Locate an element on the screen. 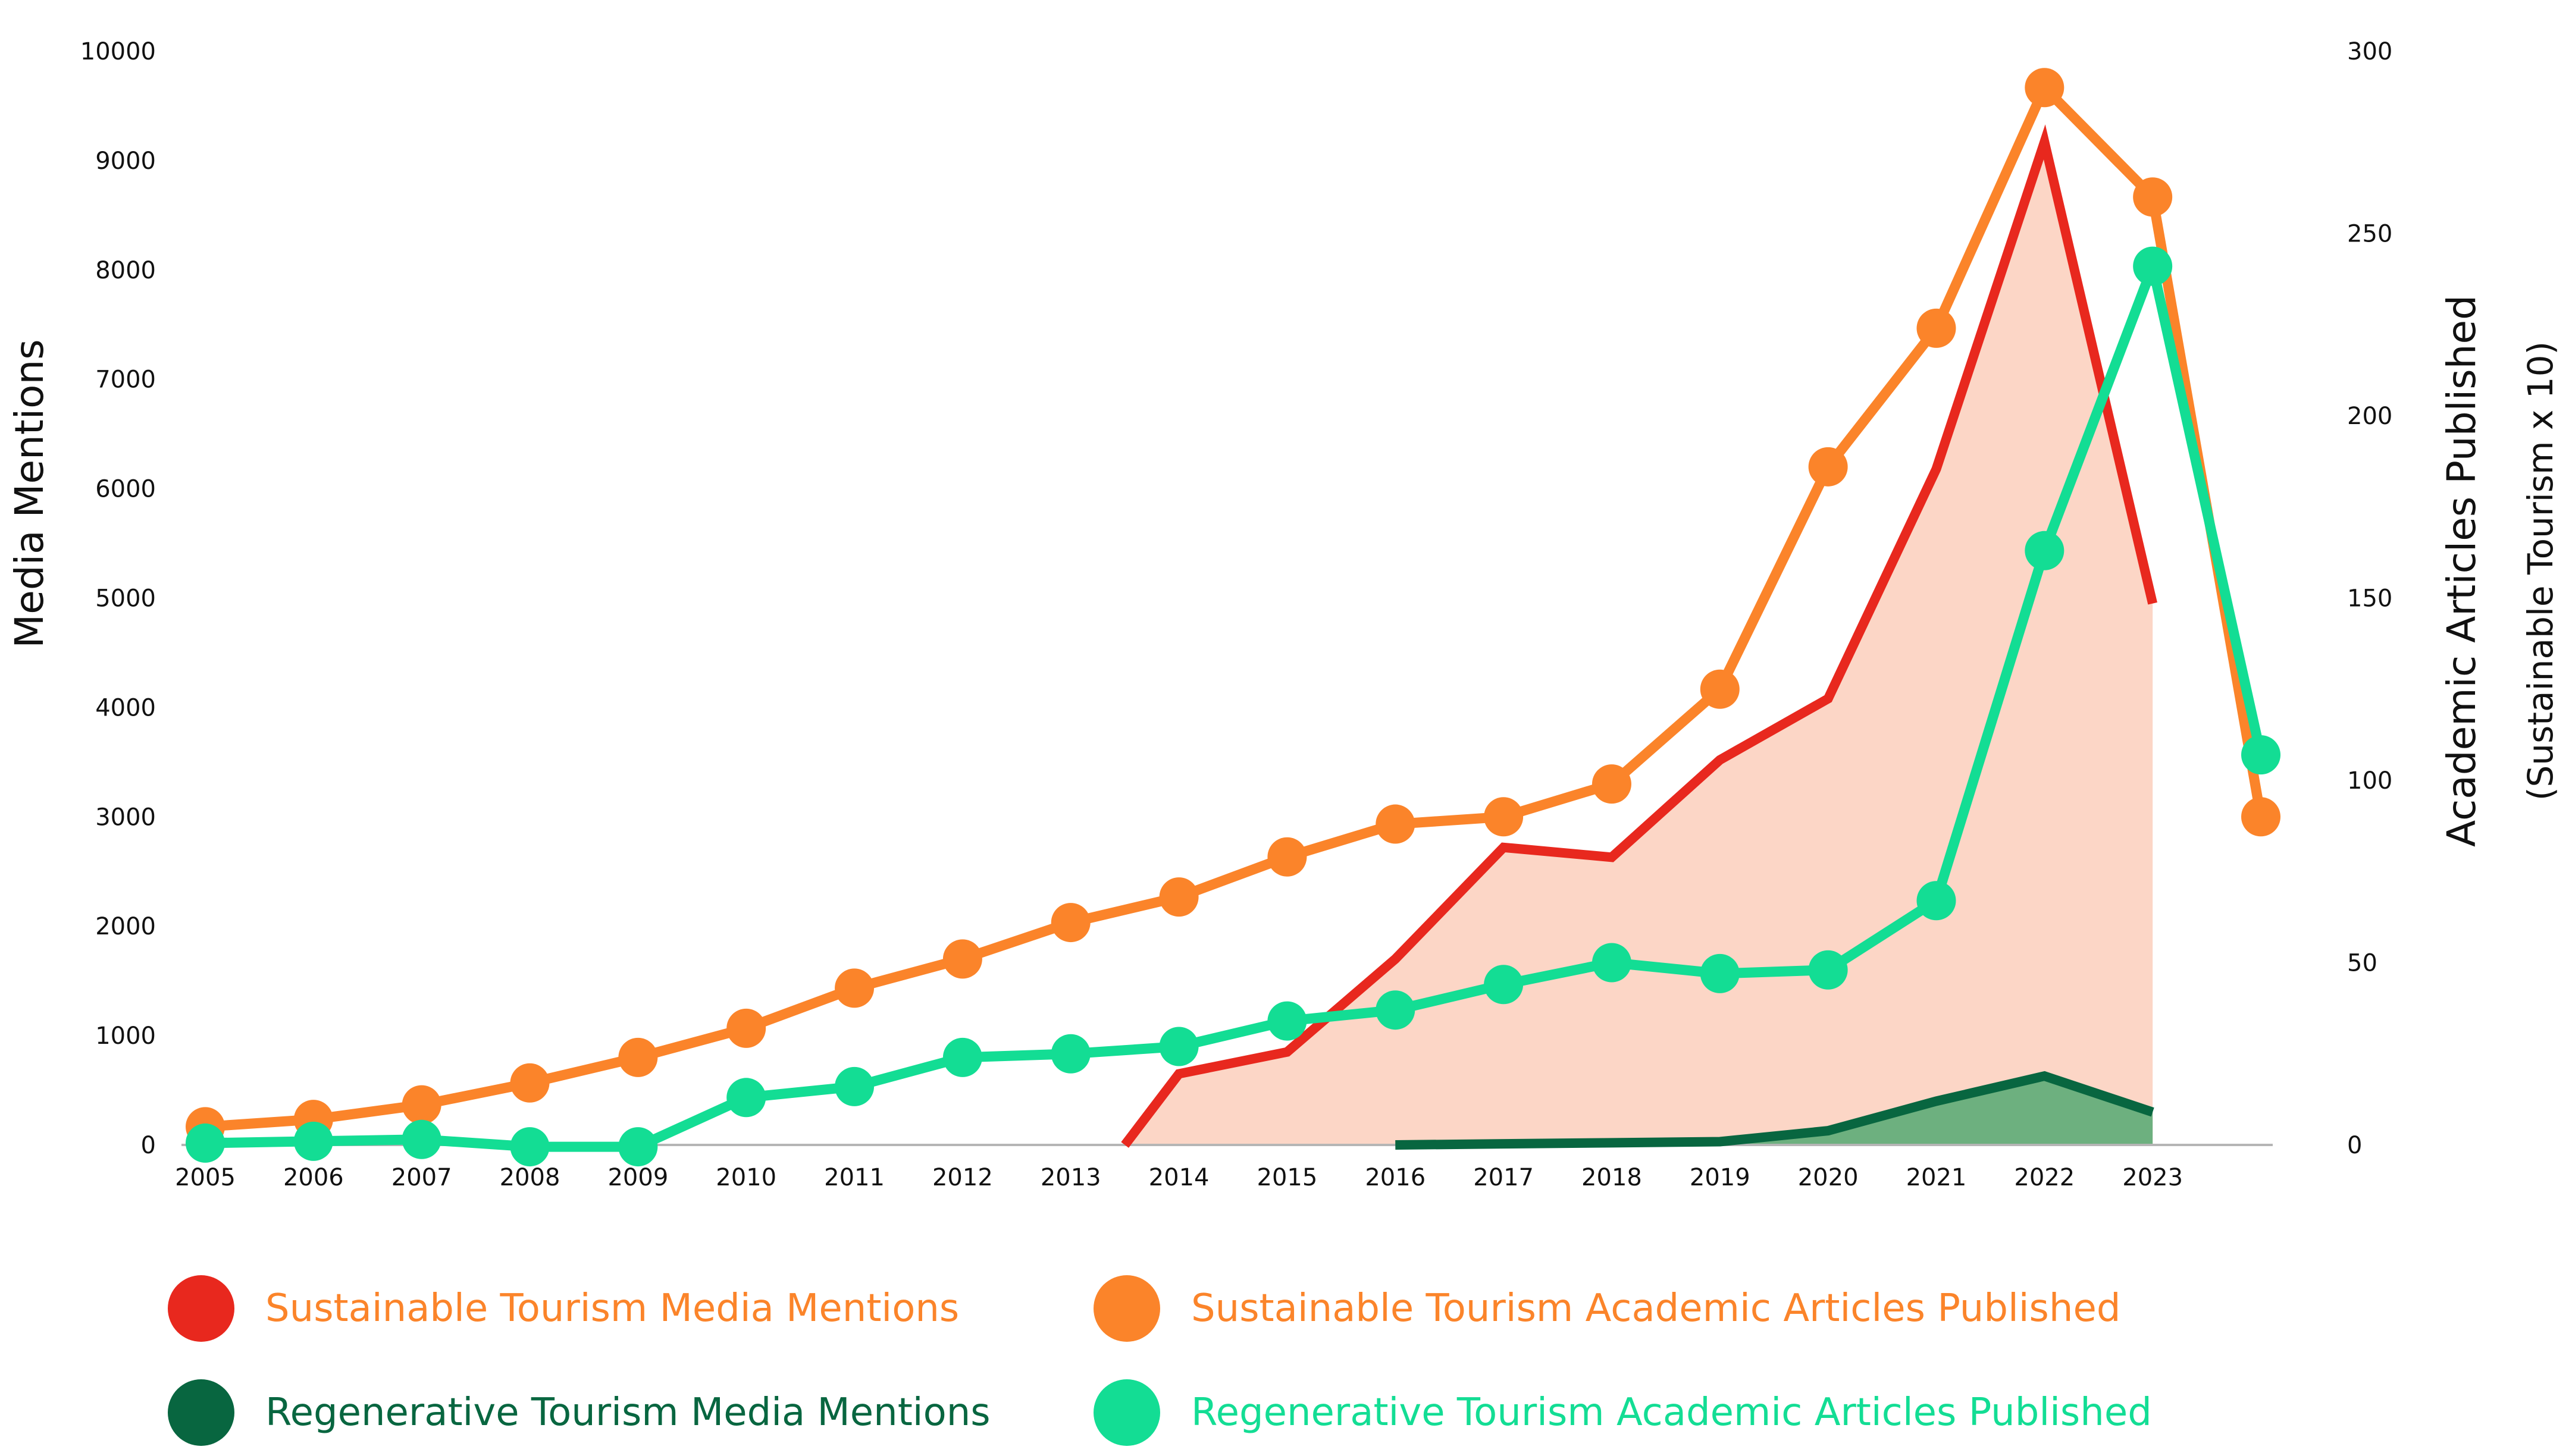 The height and width of the screenshot is (1456, 2572). marker-regenerative-tourism-academic-articles-published-2016 is located at coordinates (1395, 1010).